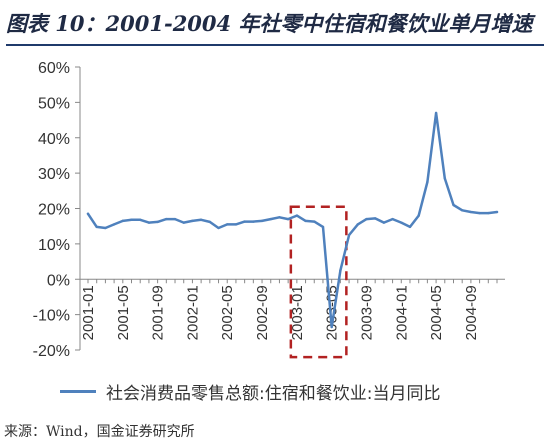  What do you see at coordinates (192, 312) in the screenshot?
I see `x-tick-label: 2002-01` at bounding box center [192, 312].